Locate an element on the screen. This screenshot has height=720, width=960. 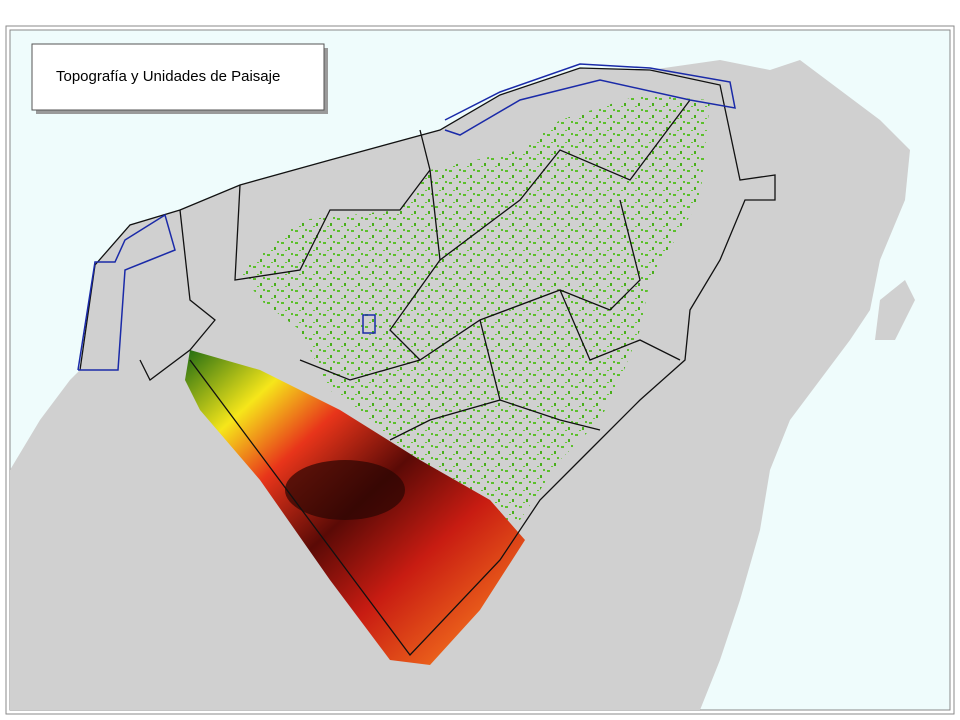
title-box is located at coordinates (178, 77).